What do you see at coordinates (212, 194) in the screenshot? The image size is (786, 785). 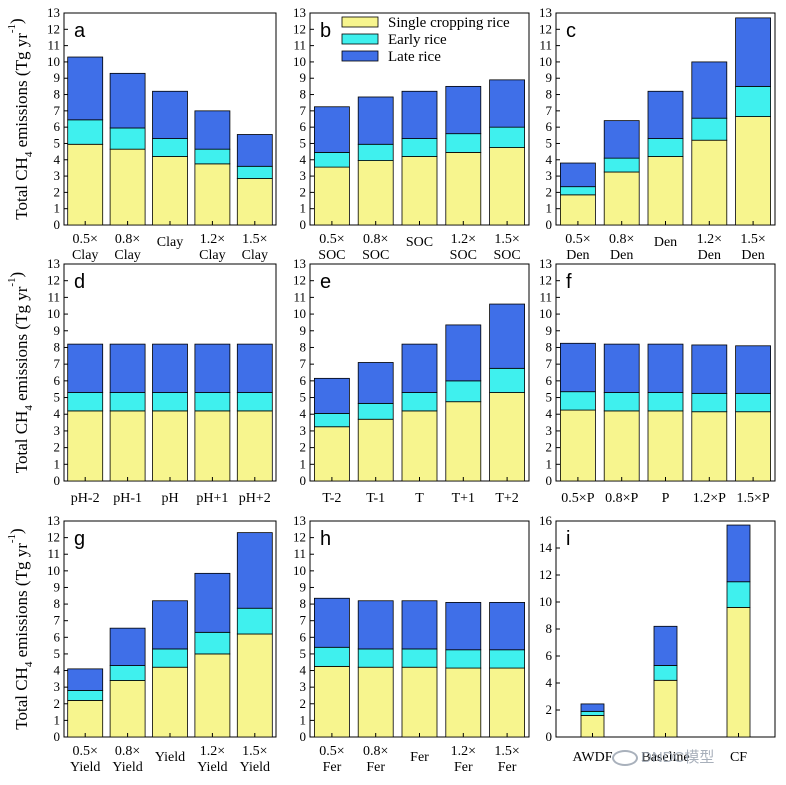 I see `bar-a-4-single-cropping-rice` at bounding box center [212, 194].